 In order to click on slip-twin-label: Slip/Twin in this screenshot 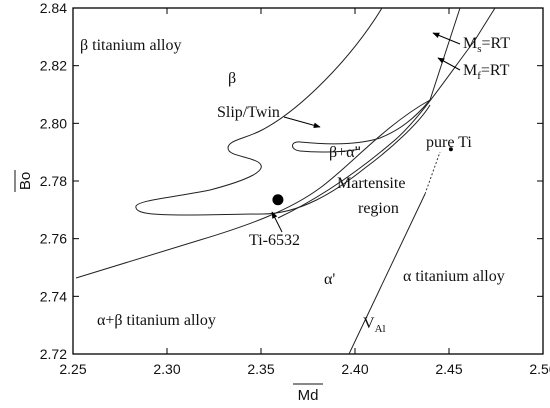, I will do `click(248, 112)`.